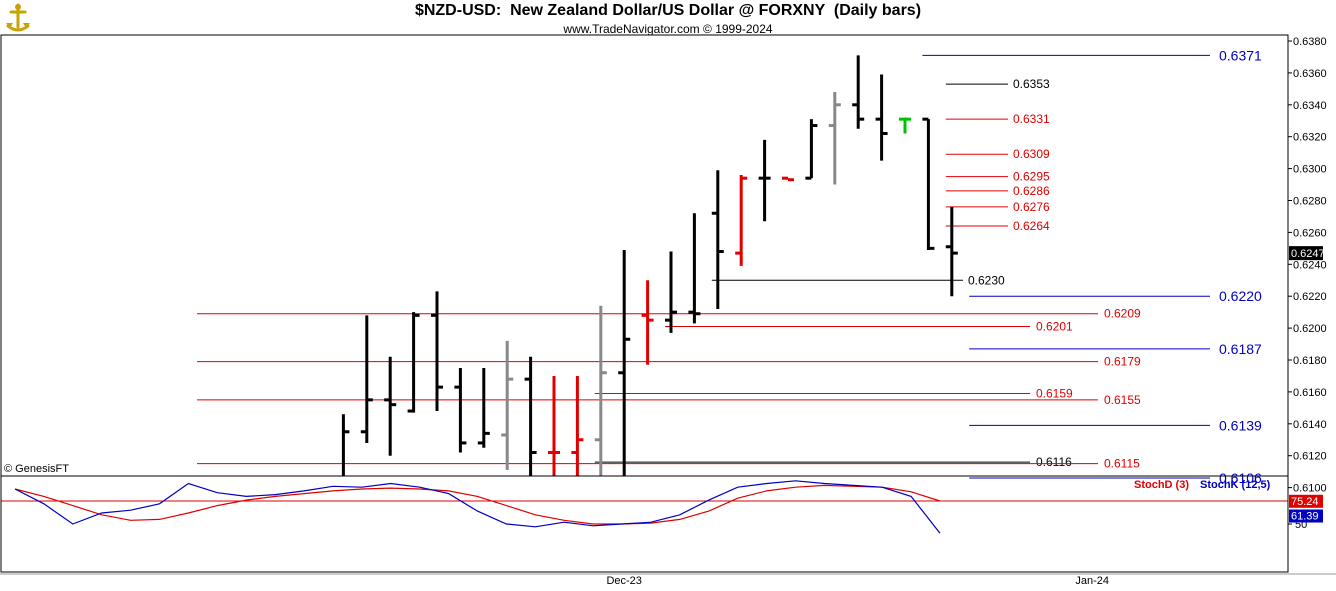  What do you see at coordinates (1122, 362) in the screenshot?
I see `level-label: 0.6179` at bounding box center [1122, 362].